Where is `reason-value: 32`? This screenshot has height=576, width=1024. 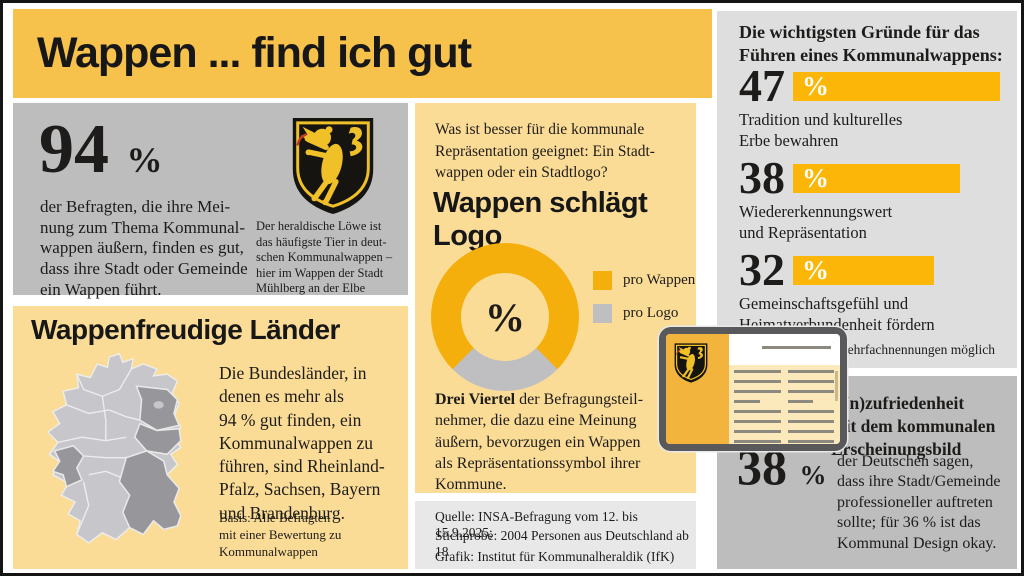
reason-value: 32 is located at coordinates (762, 269).